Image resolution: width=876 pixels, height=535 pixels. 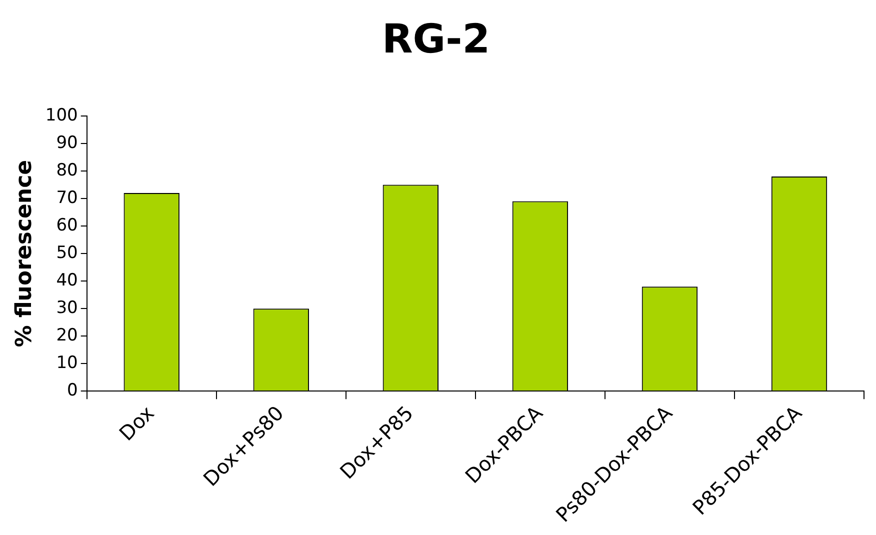 What do you see at coordinates (67, 308) in the screenshot?
I see `y-tick-label: 30` at bounding box center [67, 308].